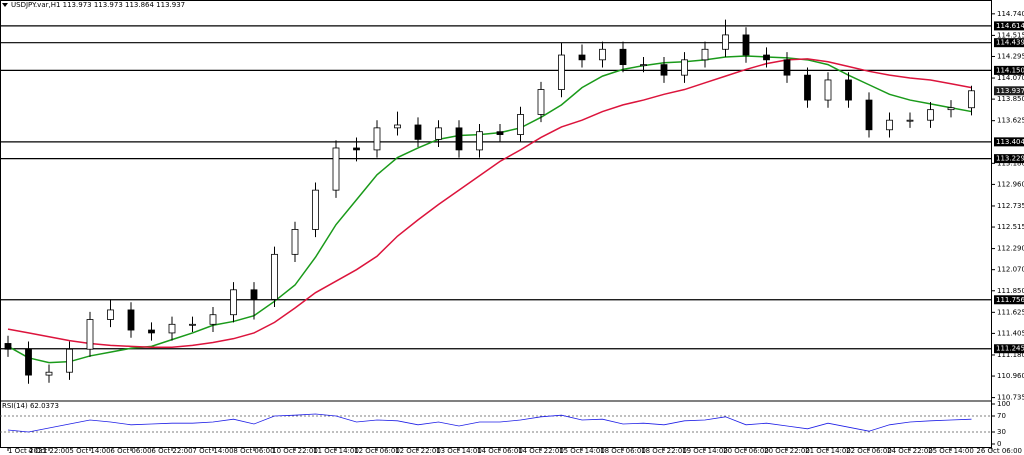 The height and width of the screenshot is (455, 1024). Describe the element at coordinates (951, 451) in the screenshot. I see `x-tick-label: 25 Oct 14:00` at that location.